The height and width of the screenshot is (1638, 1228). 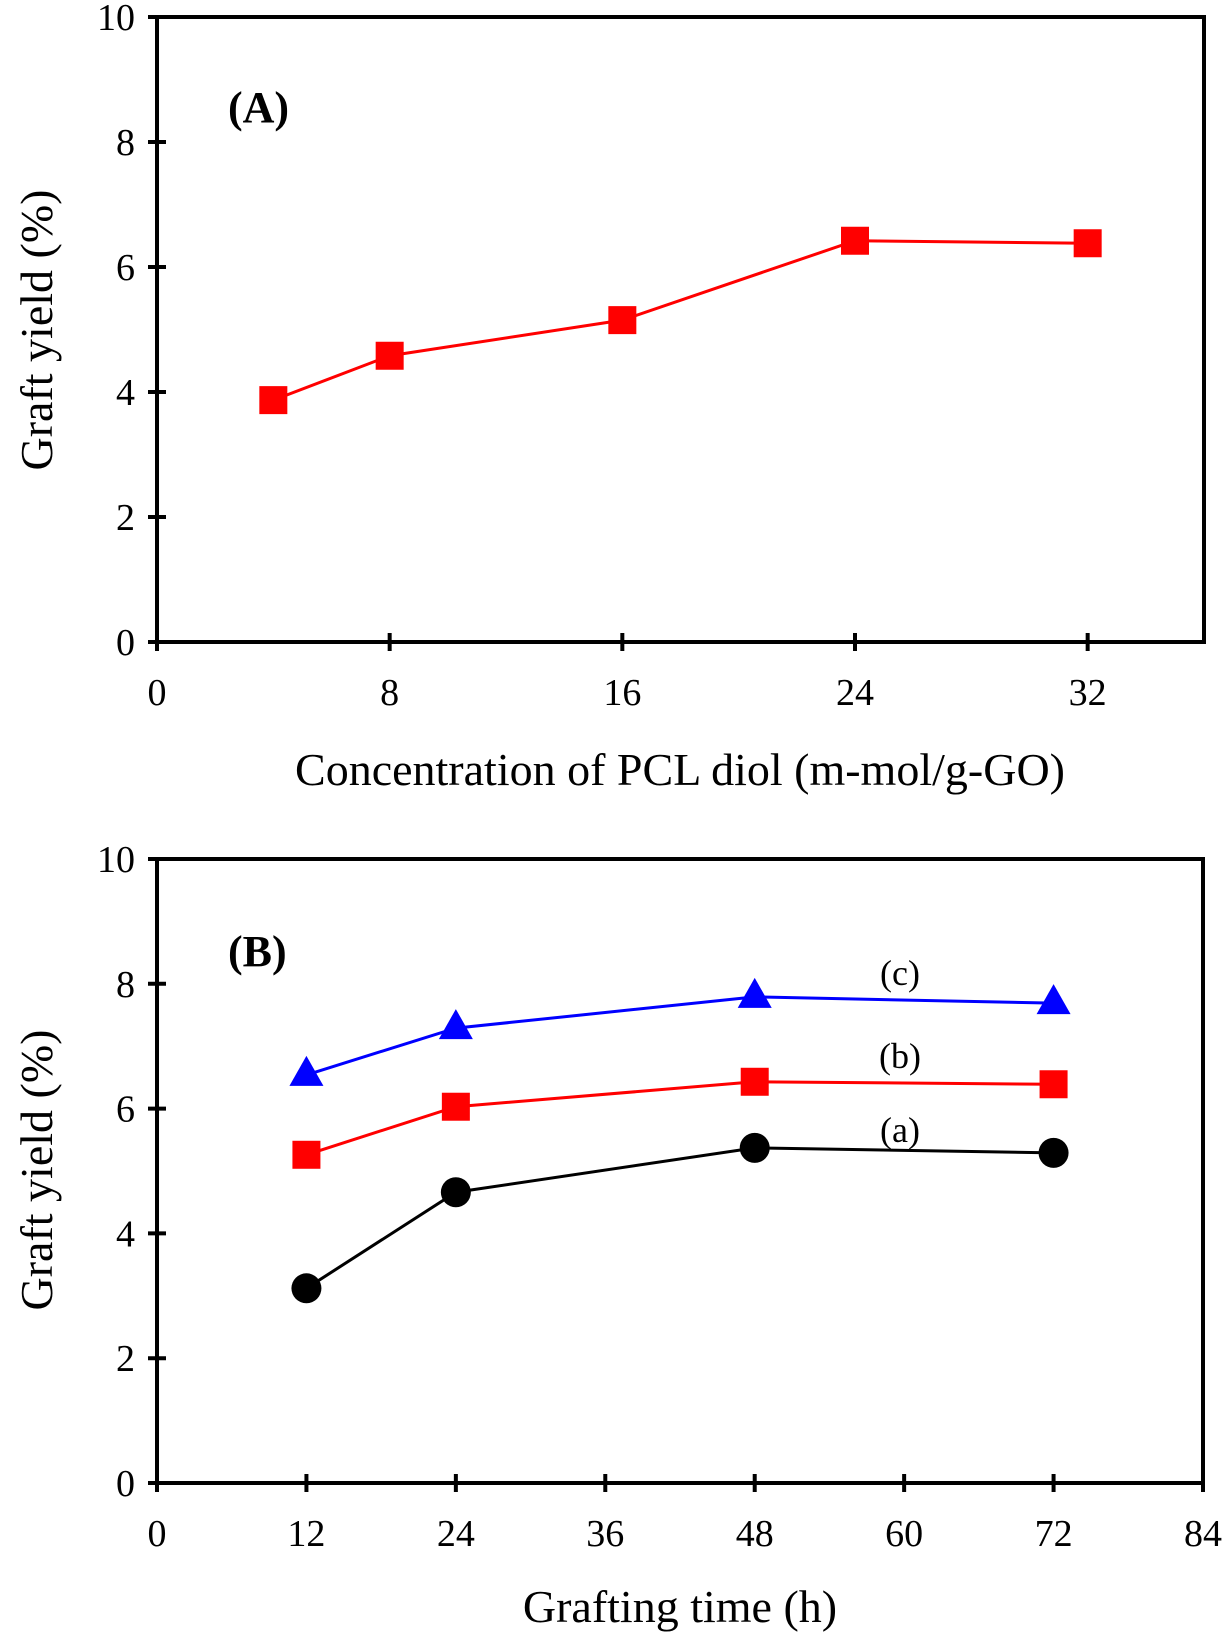 I want to click on panel-b-x-tick-label: 0, so click(x=157, y=1534).